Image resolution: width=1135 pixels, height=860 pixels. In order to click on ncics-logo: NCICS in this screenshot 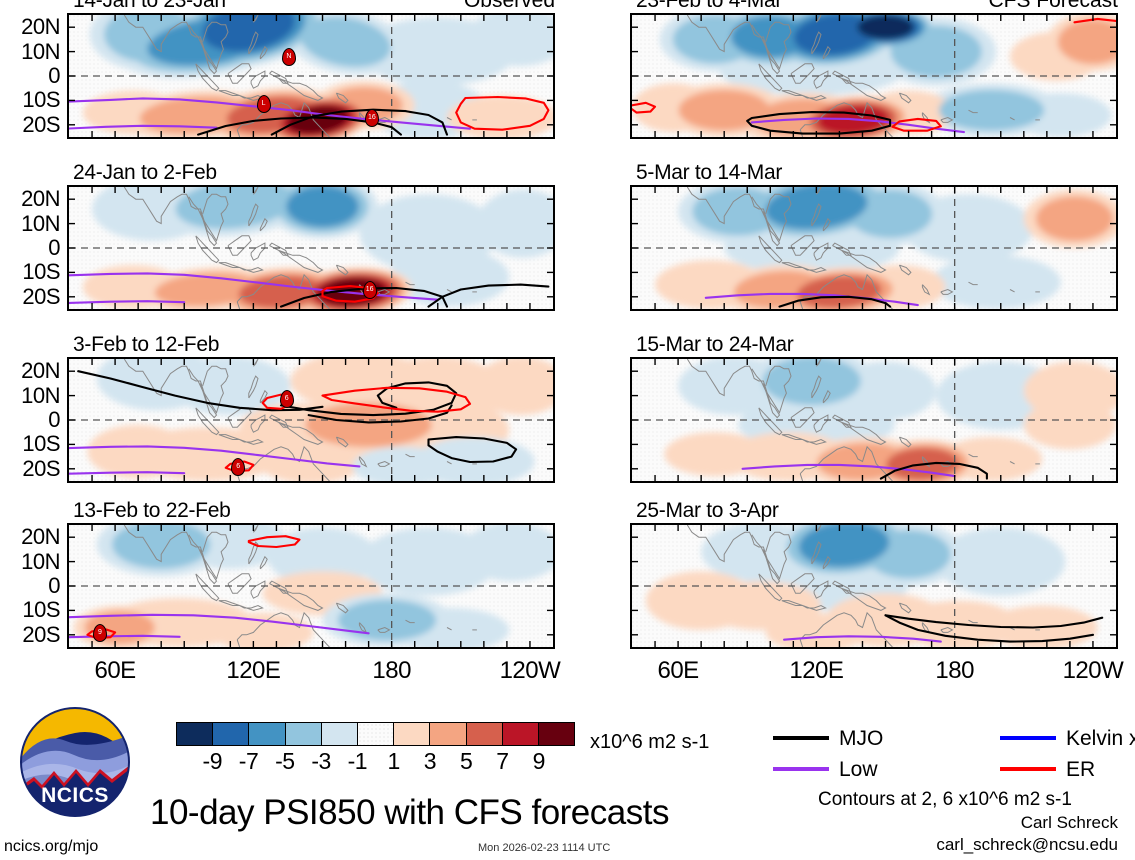, I will do `click(75, 762)`.